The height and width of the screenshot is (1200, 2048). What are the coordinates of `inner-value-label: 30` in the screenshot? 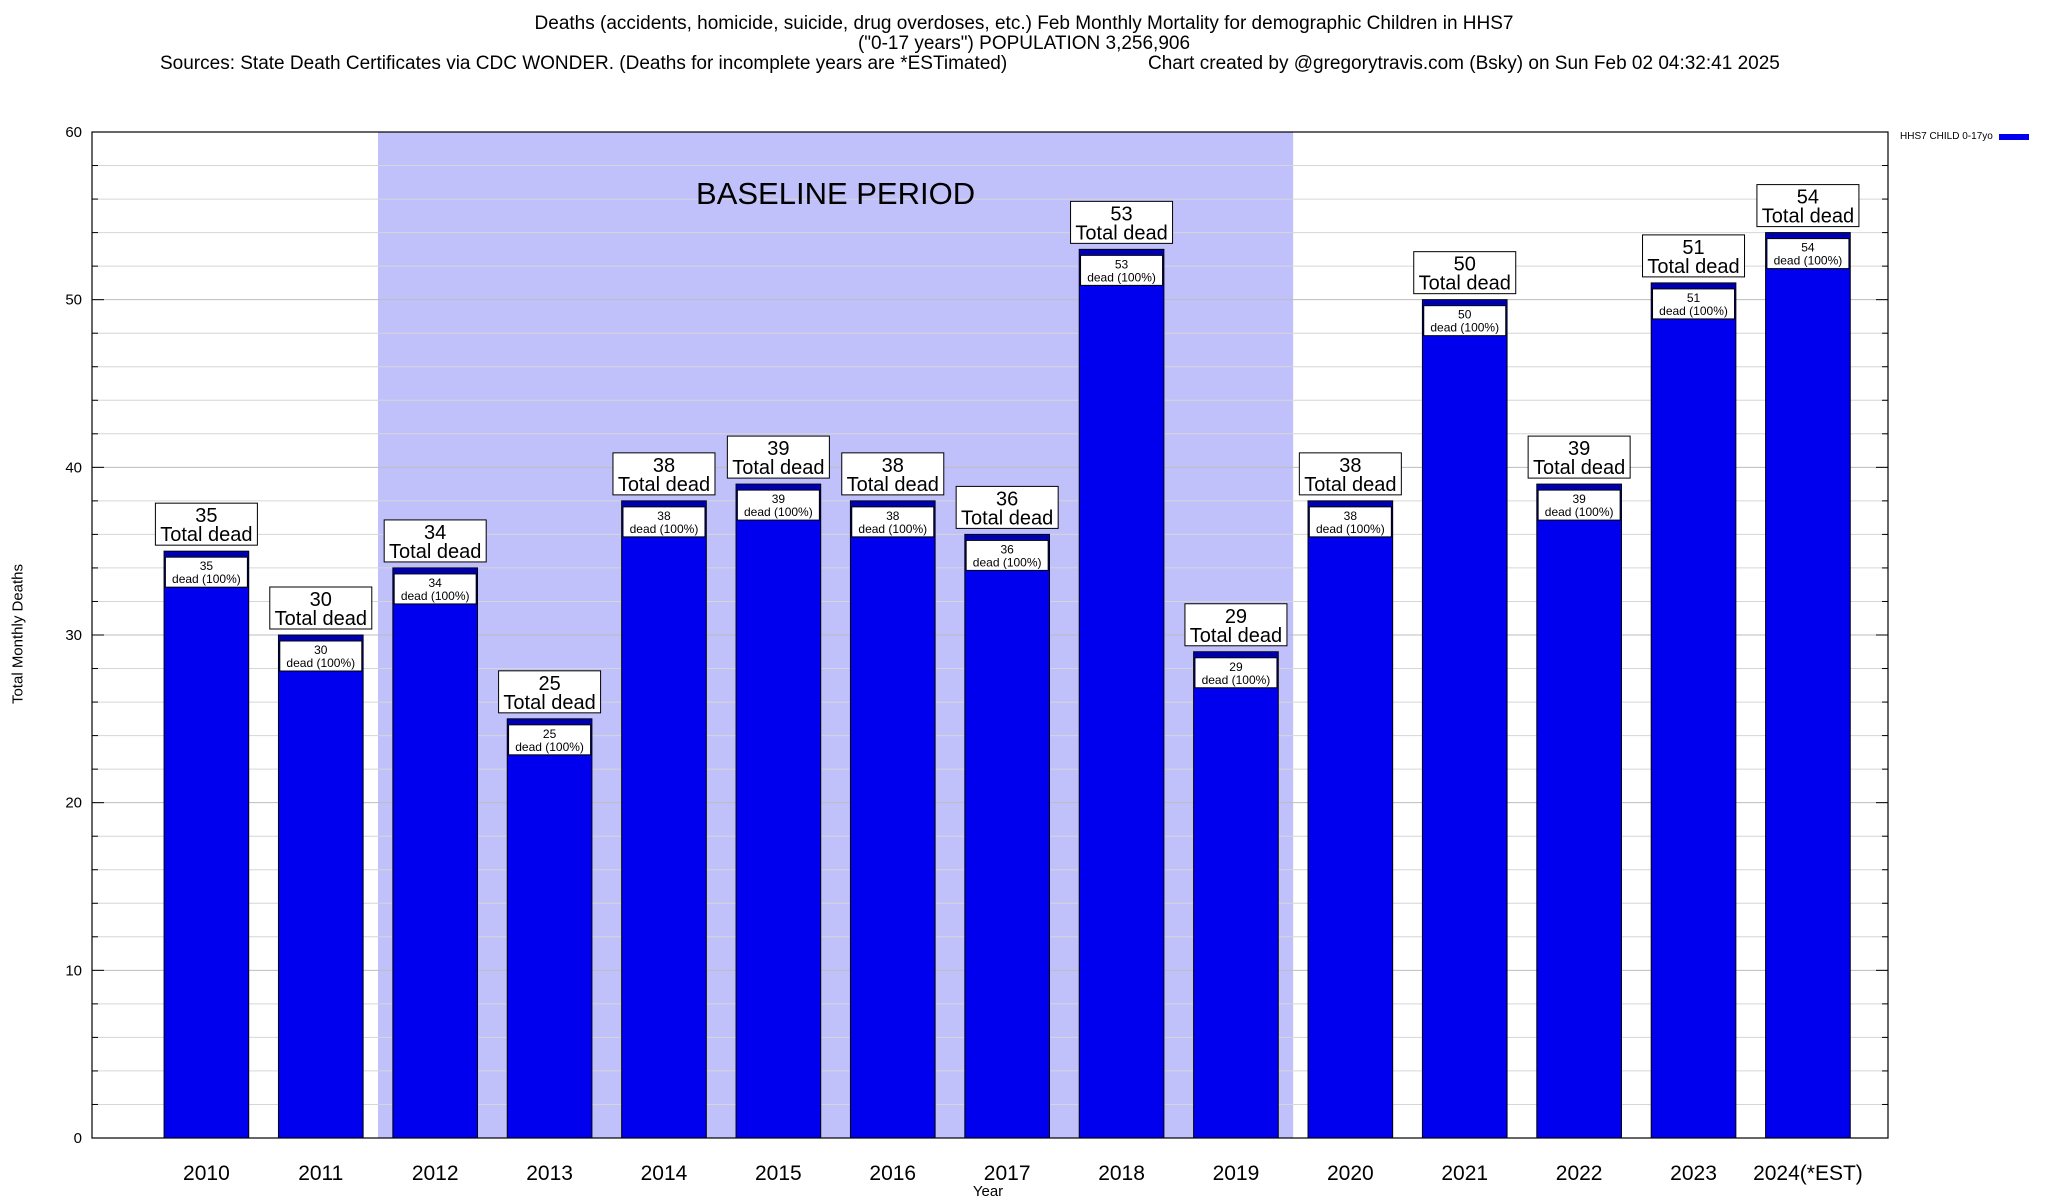 It's located at (321, 650).